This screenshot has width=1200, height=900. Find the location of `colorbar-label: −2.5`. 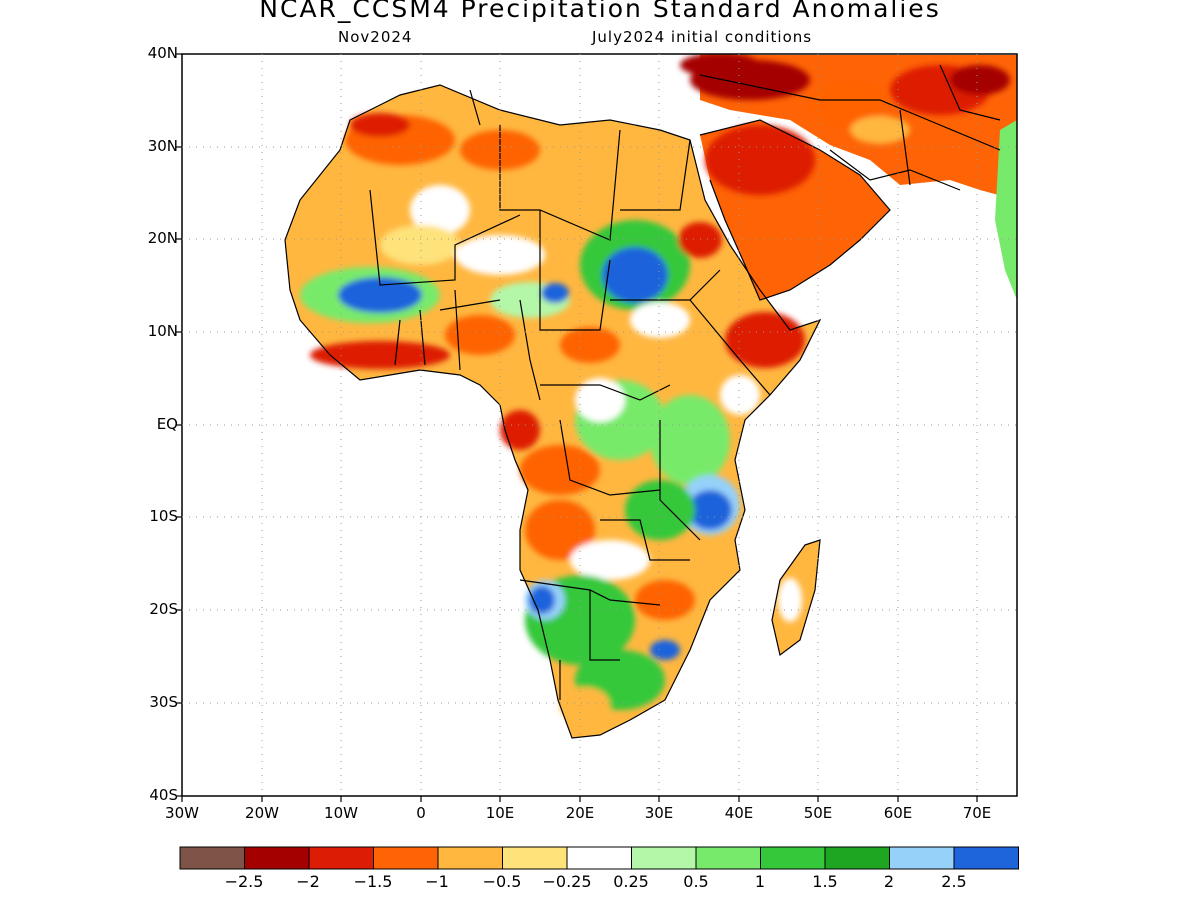

colorbar-label: −2.5 is located at coordinates (244, 881).